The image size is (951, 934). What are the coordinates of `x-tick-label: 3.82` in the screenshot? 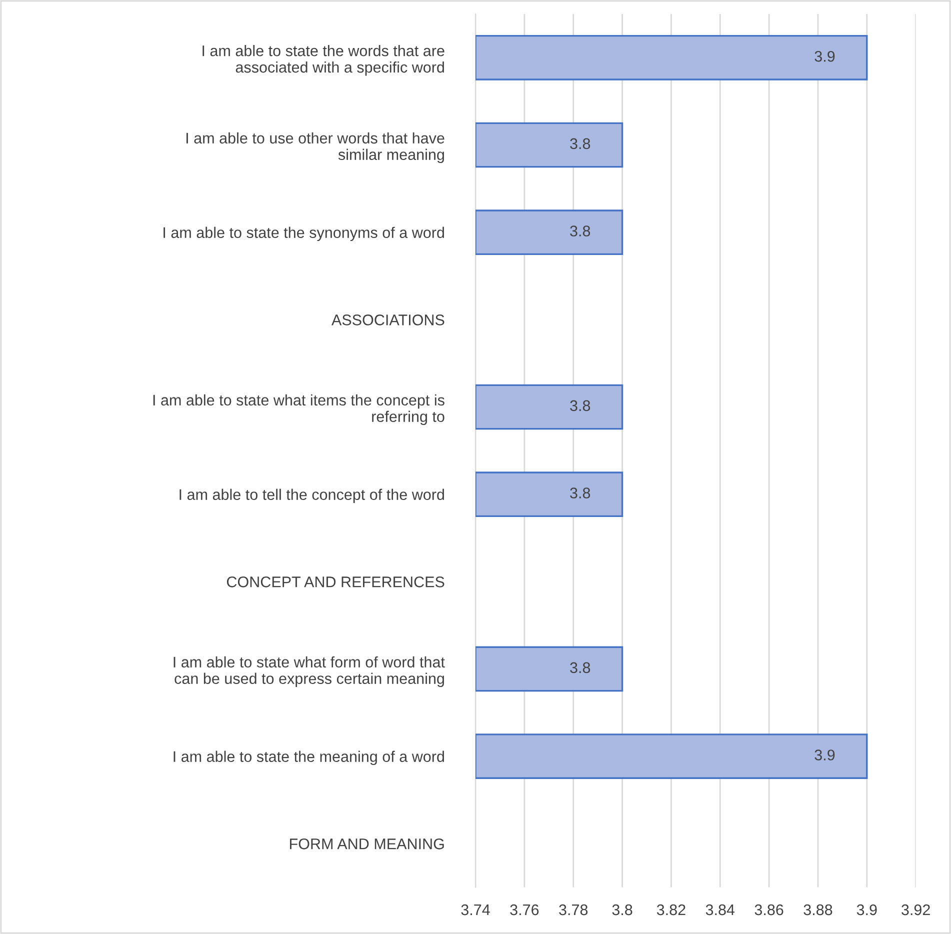 It's located at (671, 910).